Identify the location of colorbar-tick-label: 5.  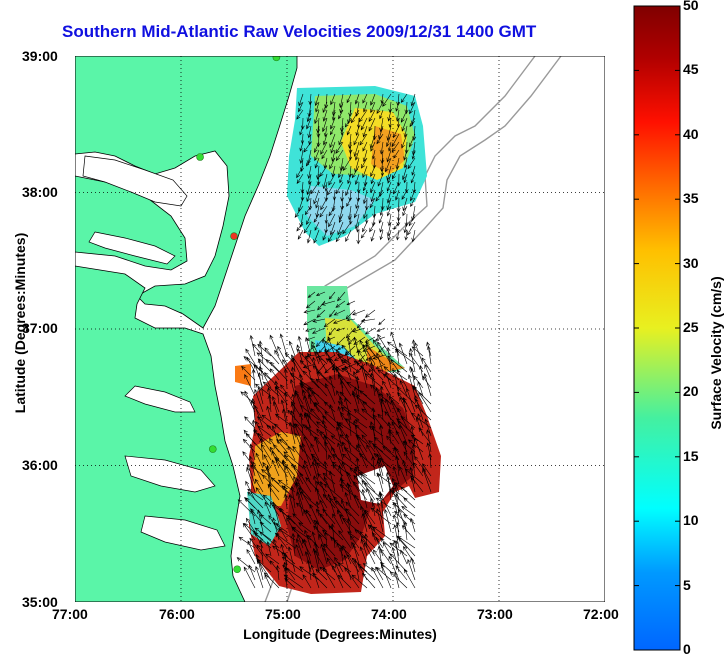
(687, 584).